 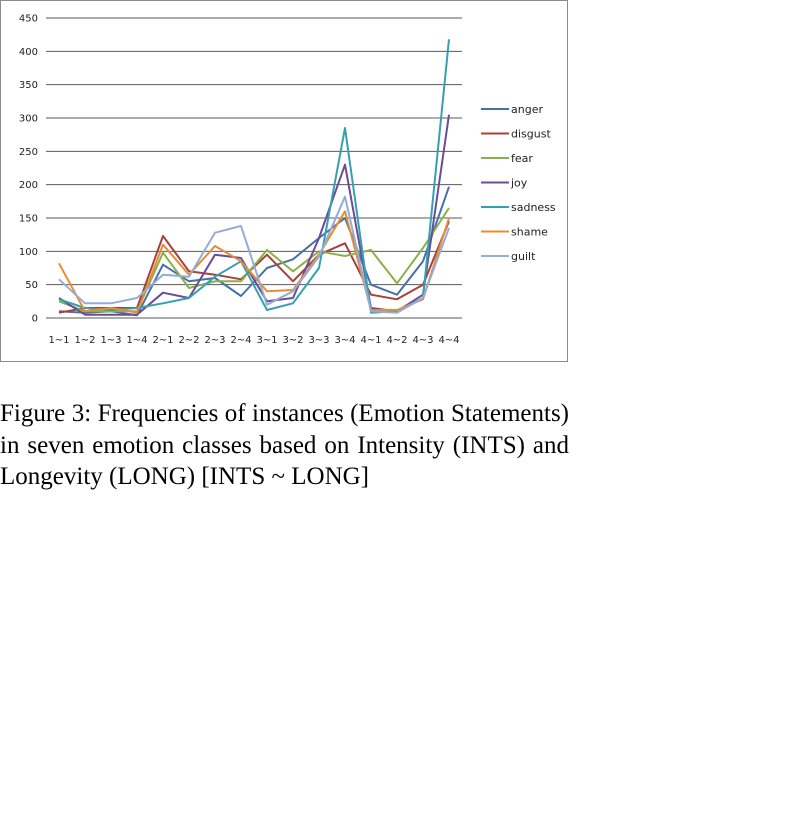 I want to click on x-tick-label: 2~3, so click(x=214, y=340).